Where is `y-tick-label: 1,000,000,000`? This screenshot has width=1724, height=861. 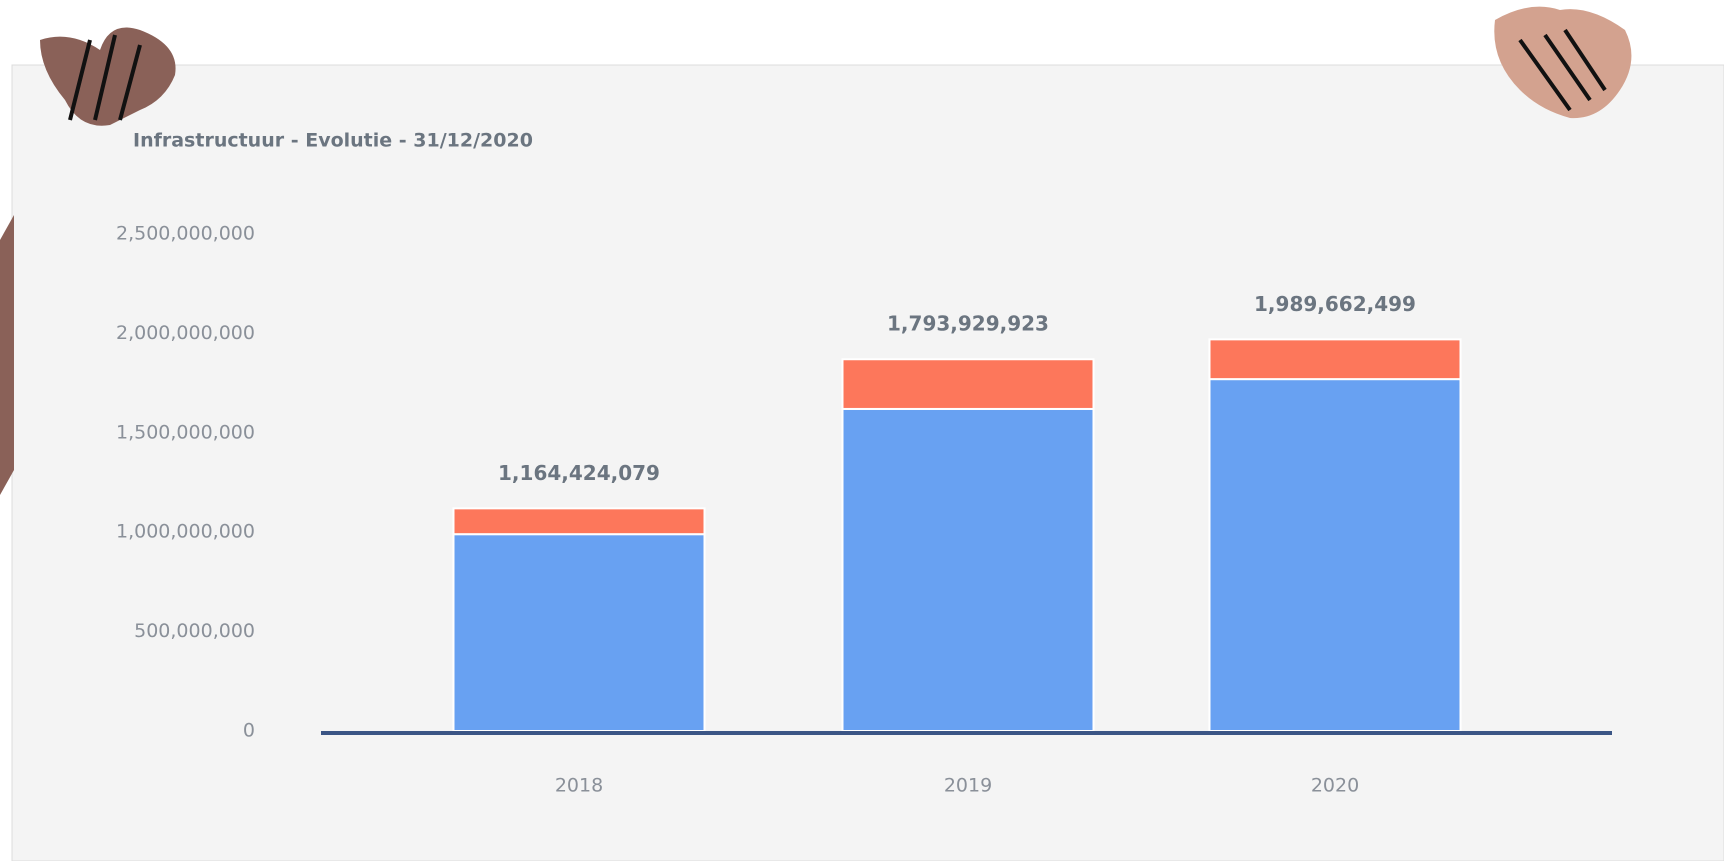 y-tick-label: 1,000,000,000 is located at coordinates (185, 532).